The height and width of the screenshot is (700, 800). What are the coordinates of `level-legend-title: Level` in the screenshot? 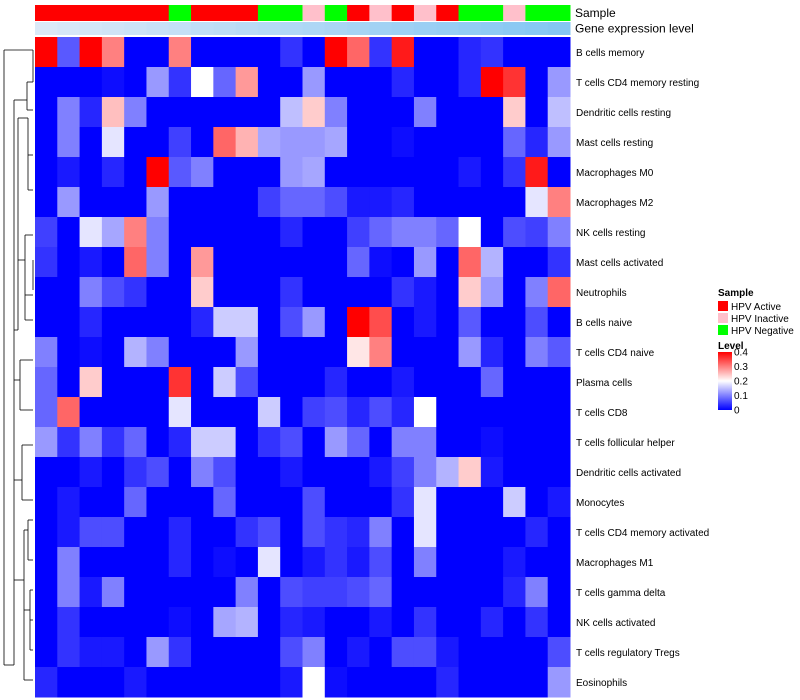 It's located at (731, 346).